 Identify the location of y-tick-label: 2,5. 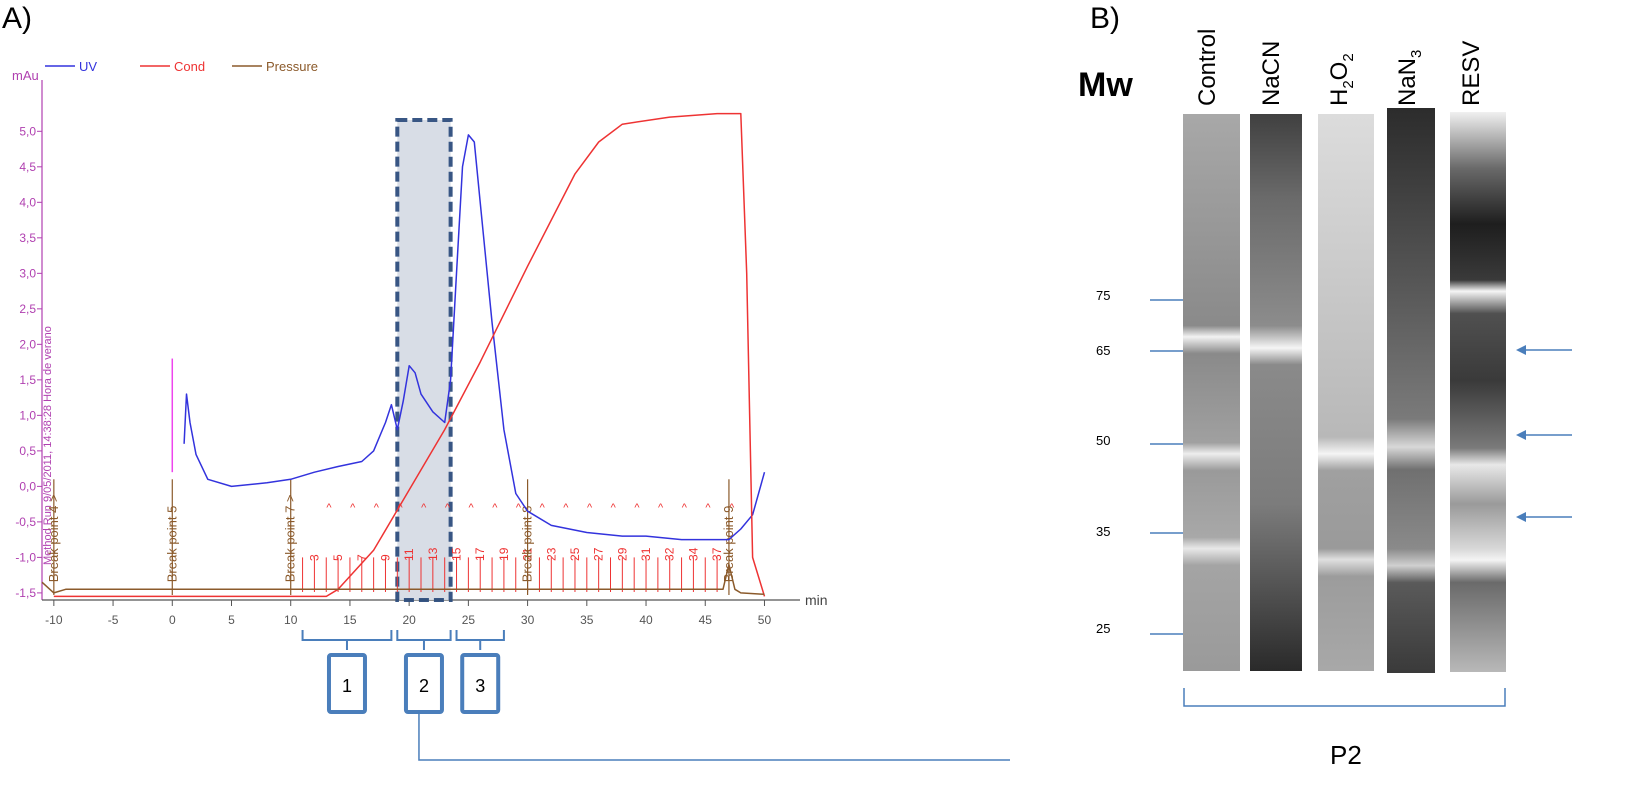
(27, 309).